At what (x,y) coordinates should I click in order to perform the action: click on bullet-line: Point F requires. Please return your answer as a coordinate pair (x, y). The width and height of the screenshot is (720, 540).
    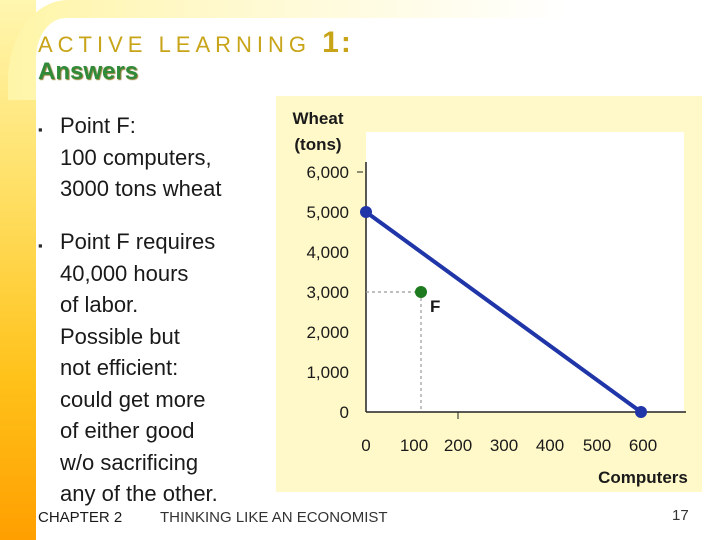
    Looking at the image, I should click on (138, 241).